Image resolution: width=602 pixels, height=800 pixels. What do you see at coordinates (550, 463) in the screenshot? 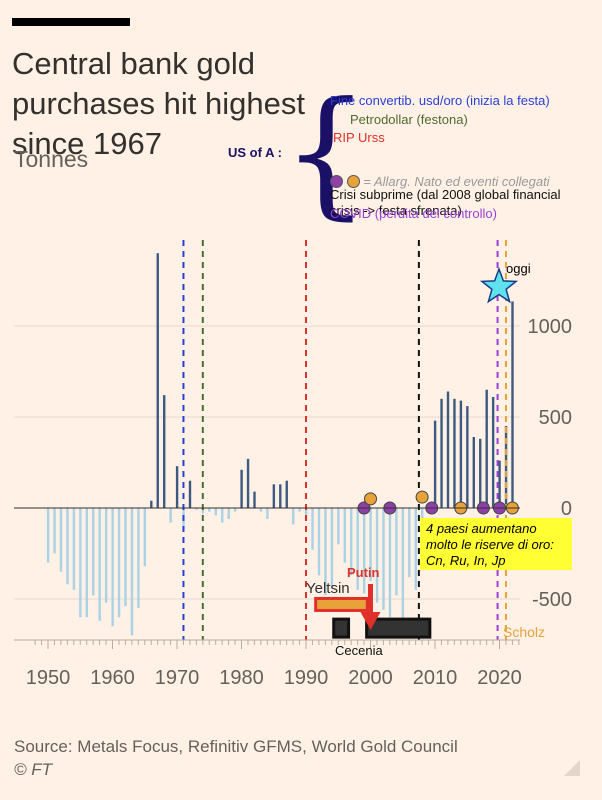
I see `y-tick-labels: 1000 500 0 -500` at bounding box center [550, 463].